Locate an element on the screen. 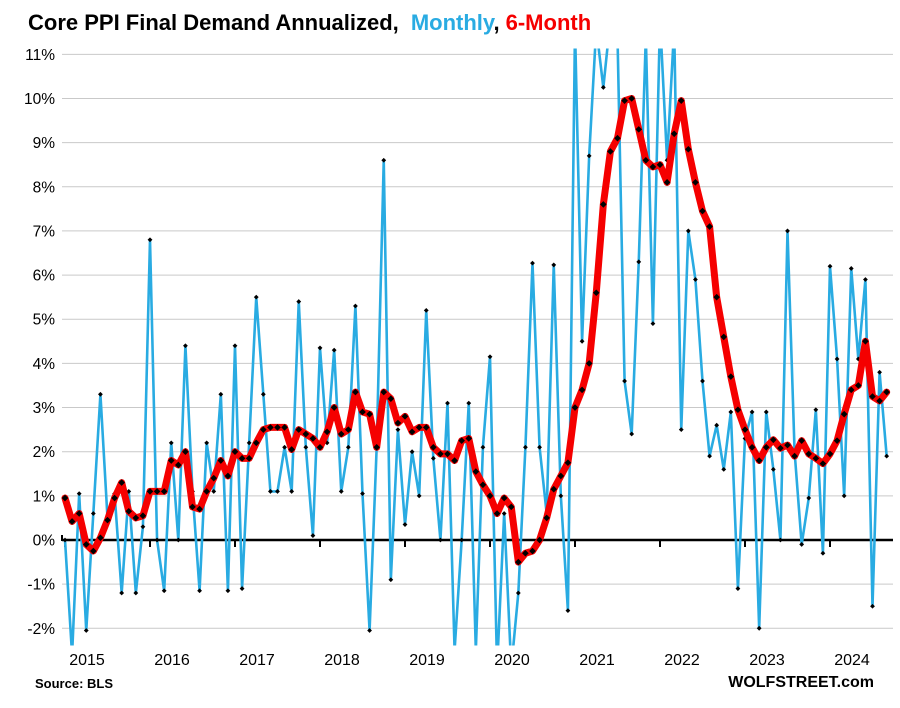  x-axis-tick-label: 2018 is located at coordinates (342, 660).